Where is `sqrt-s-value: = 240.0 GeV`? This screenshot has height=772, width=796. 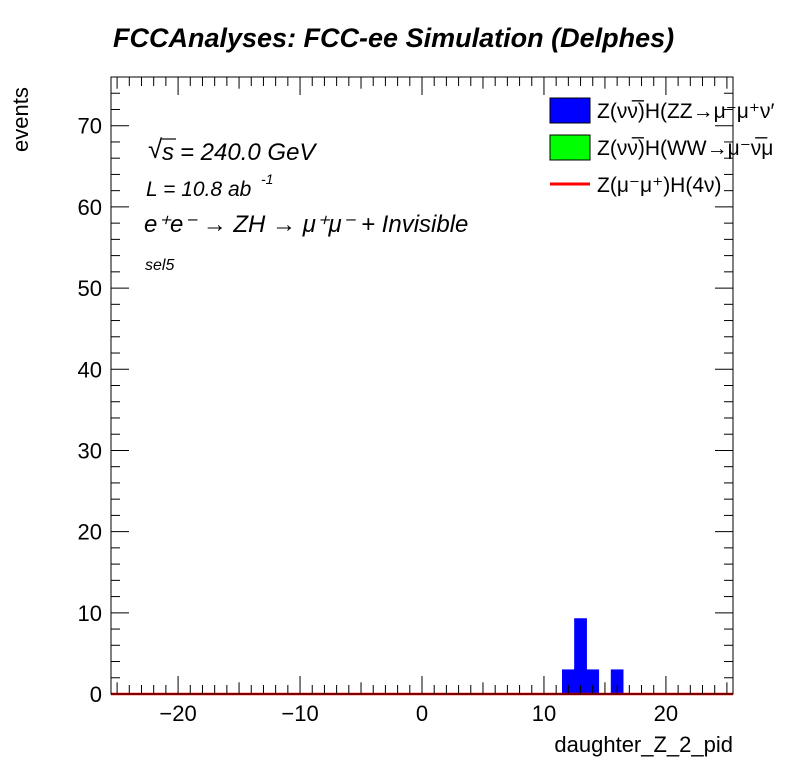
sqrt-s-value: = 240.0 GeV is located at coordinates (248, 152).